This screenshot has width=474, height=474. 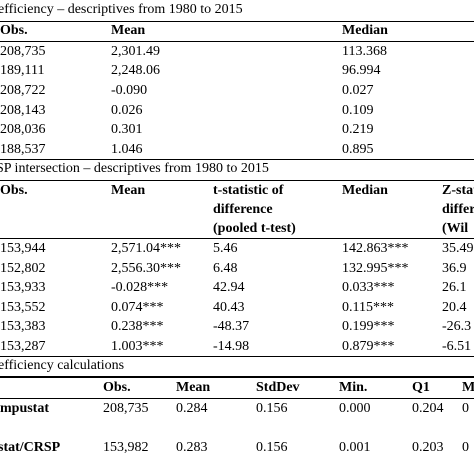 What do you see at coordinates (231, 346) in the screenshot?
I see `sec2-row6-tstat: -14.98` at bounding box center [231, 346].